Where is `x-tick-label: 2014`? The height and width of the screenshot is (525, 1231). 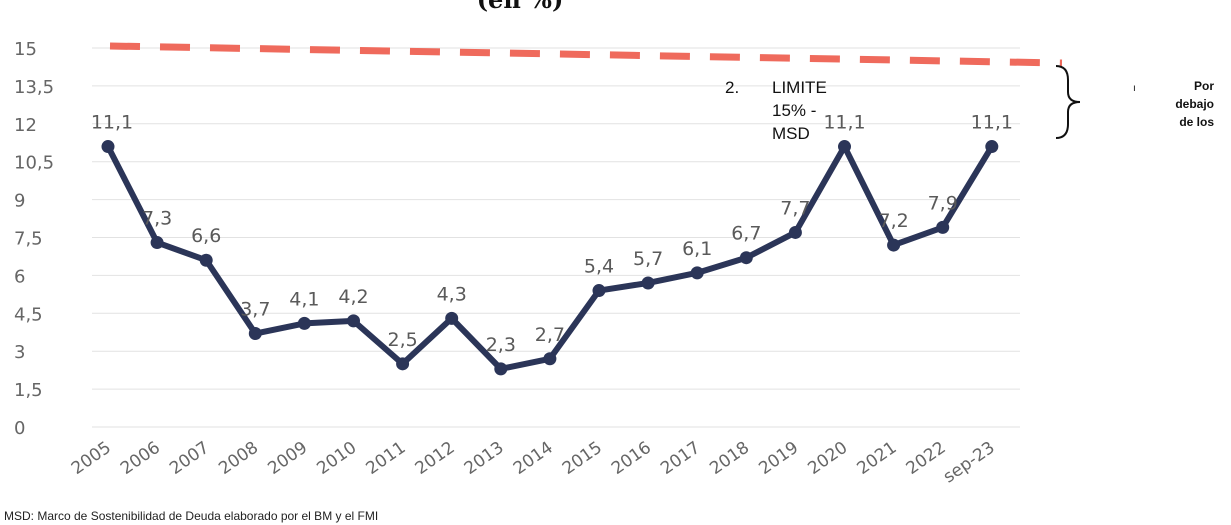
x-tick-label: 2014 is located at coordinates (533, 458).